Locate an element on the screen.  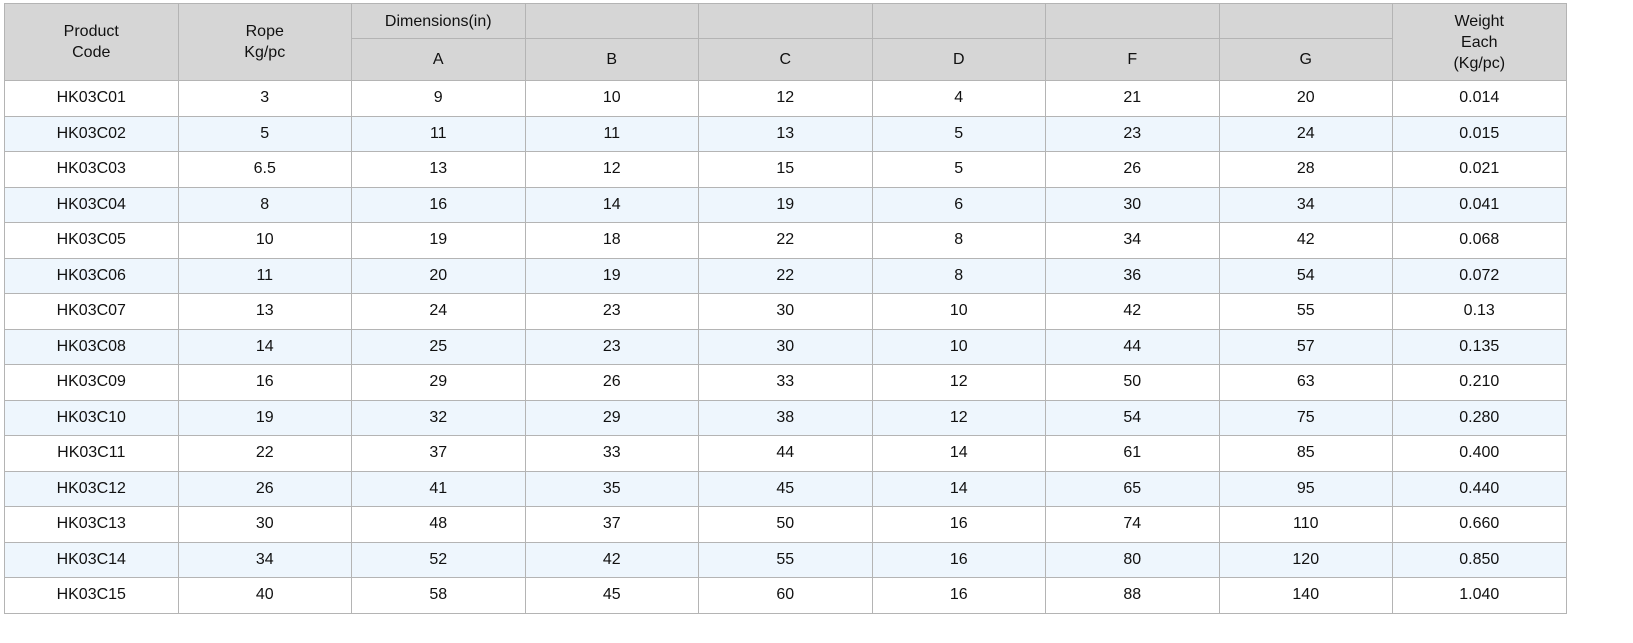
table-cell: 63 is located at coordinates (1305, 382).